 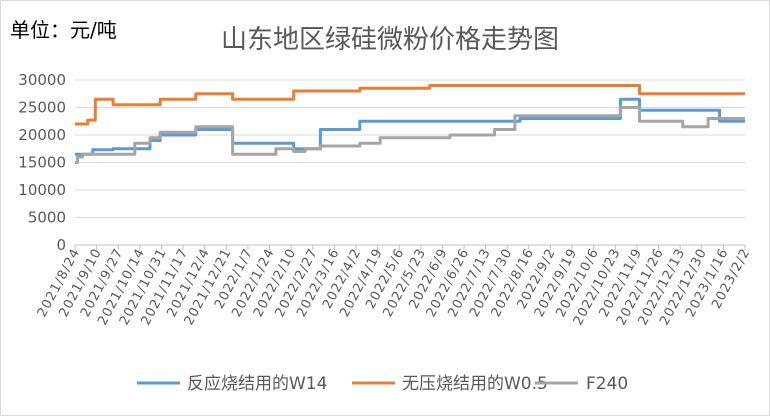 What do you see at coordinates (42, 135) in the screenshot?
I see `y-tick-label: 20000` at bounding box center [42, 135].